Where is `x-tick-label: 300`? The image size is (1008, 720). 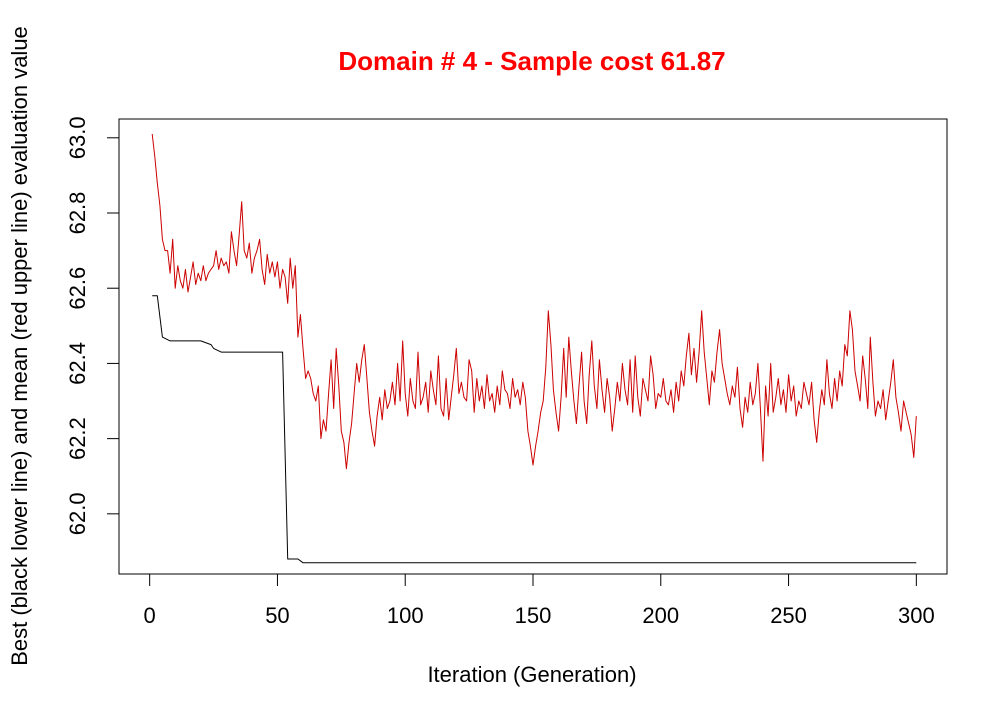 x-tick-label: 300 is located at coordinates (916, 615).